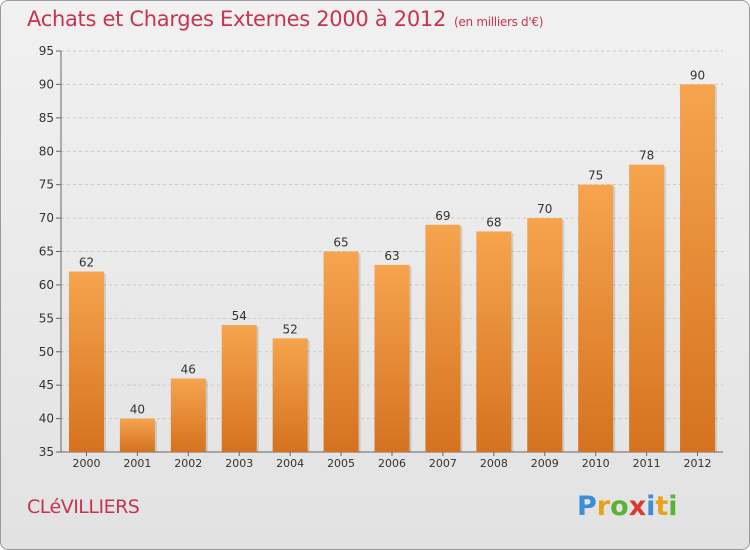 This screenshot has width=750, height=550. What do you see at coordinates (46, 151) in the screenshot?
I see `y-tick-label: 80` at bounding box center [46, 151].